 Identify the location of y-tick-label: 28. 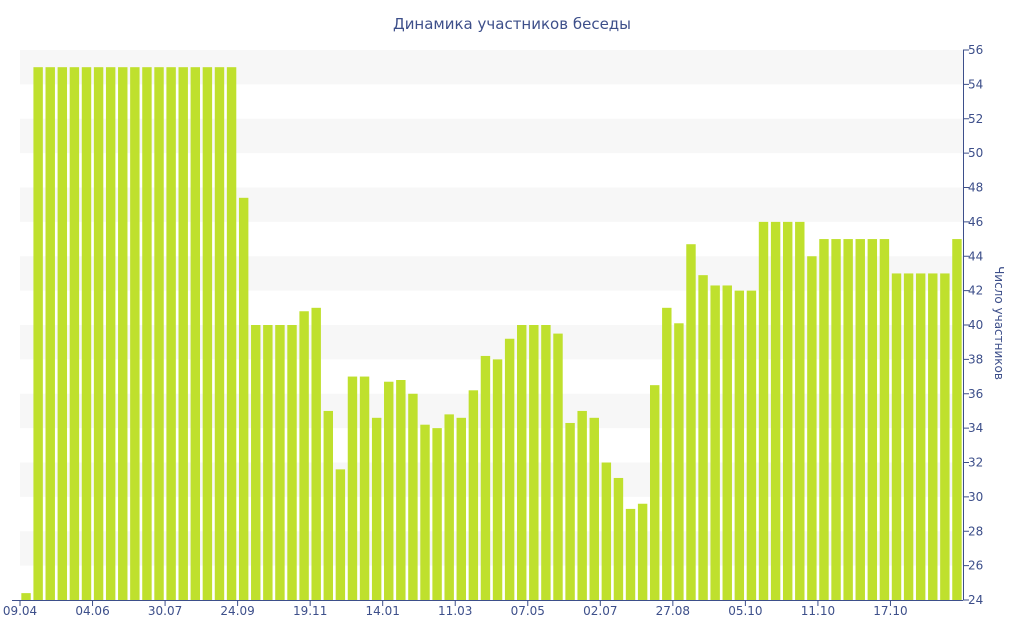
(975, 531).